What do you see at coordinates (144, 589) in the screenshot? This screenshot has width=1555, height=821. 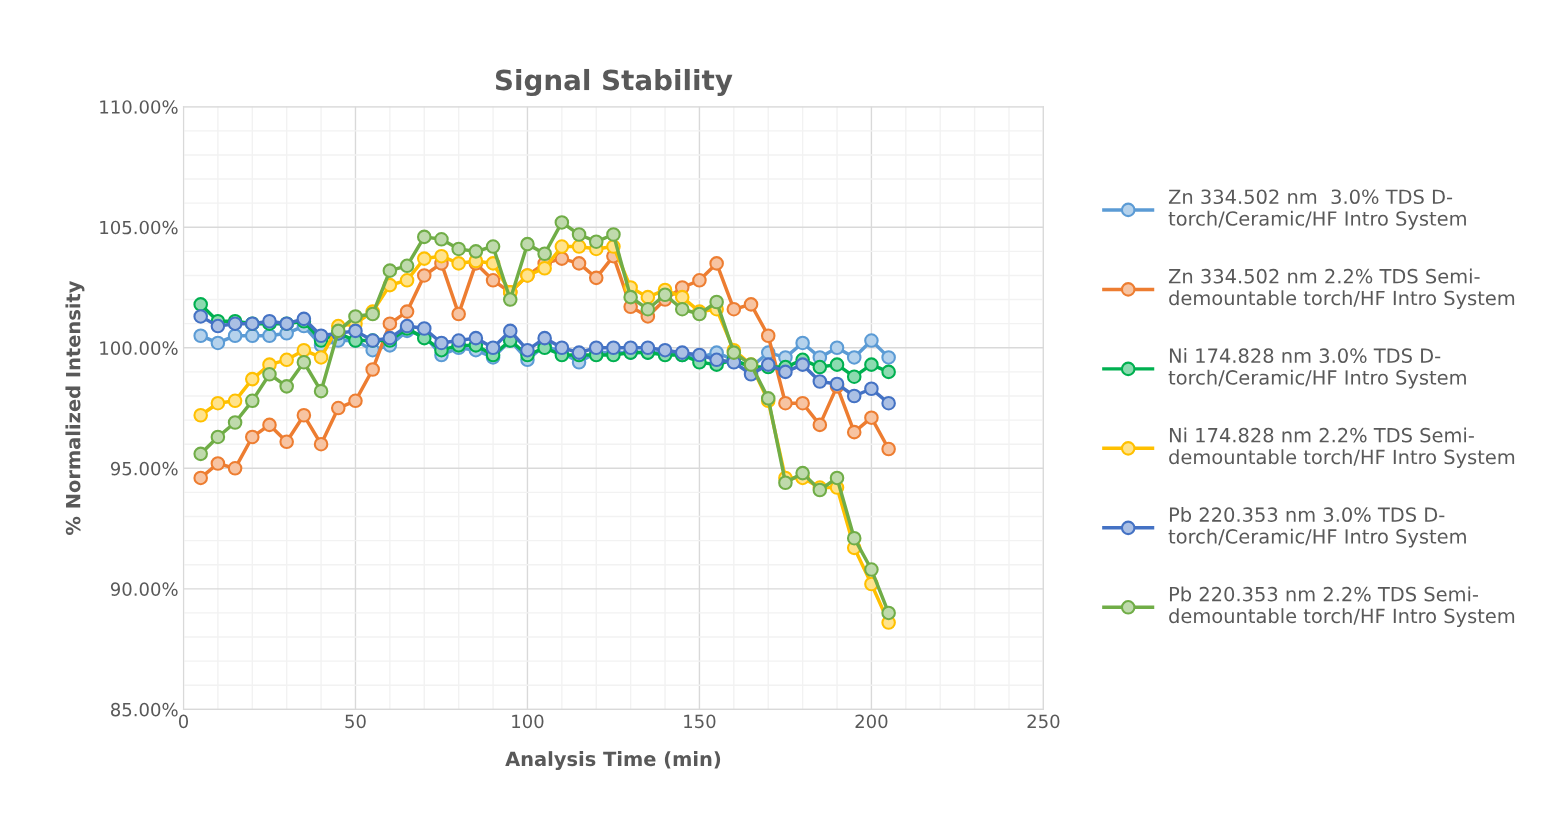 I see `y-tick-label: 90.00%` at bounding box center [144, 589].